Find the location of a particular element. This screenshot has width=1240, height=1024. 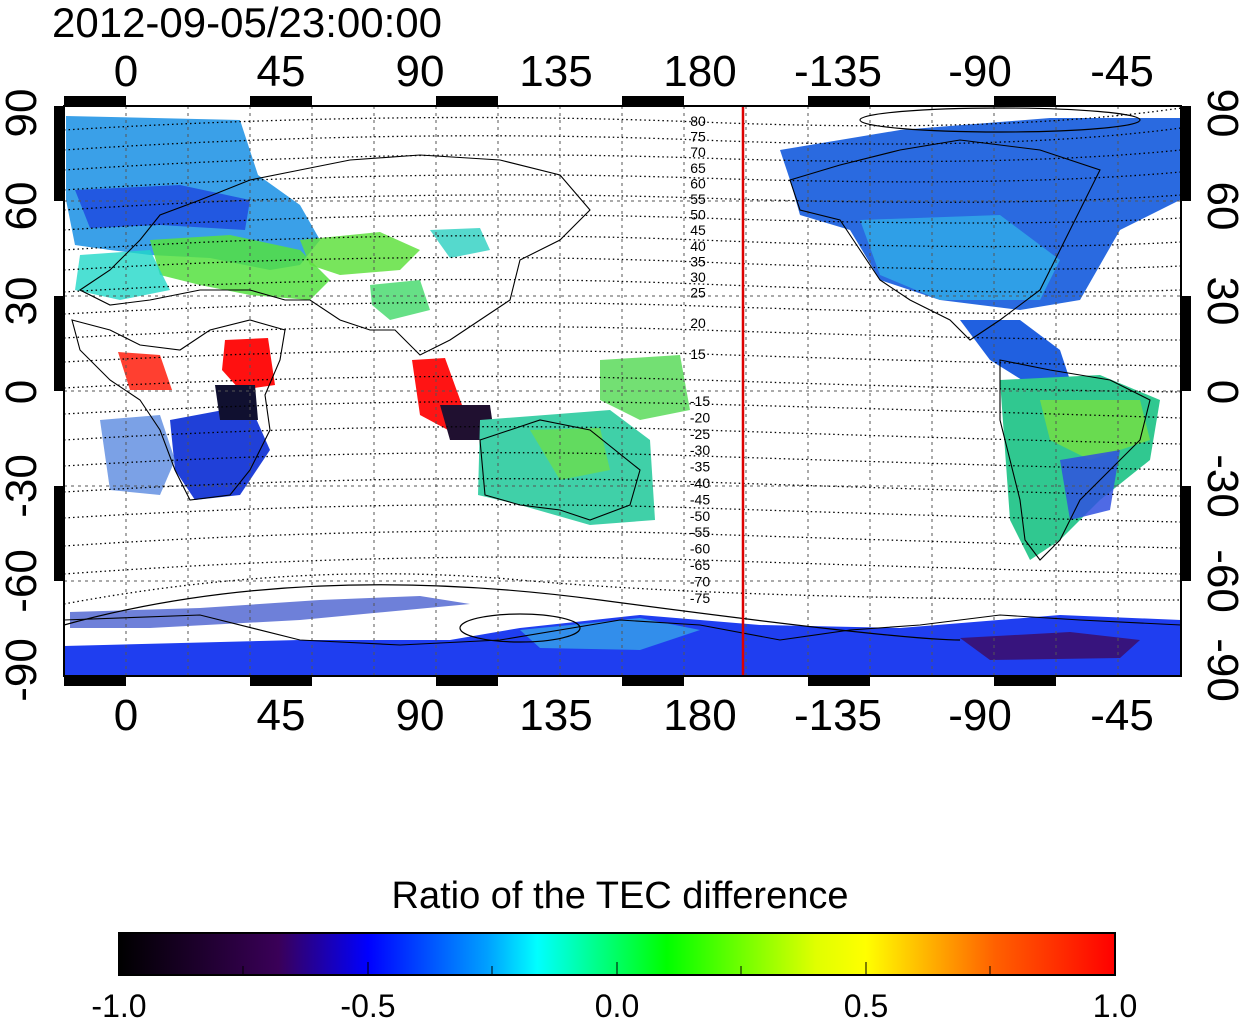

bottom-tick-label: -135 is located at coordinates (838, 715).